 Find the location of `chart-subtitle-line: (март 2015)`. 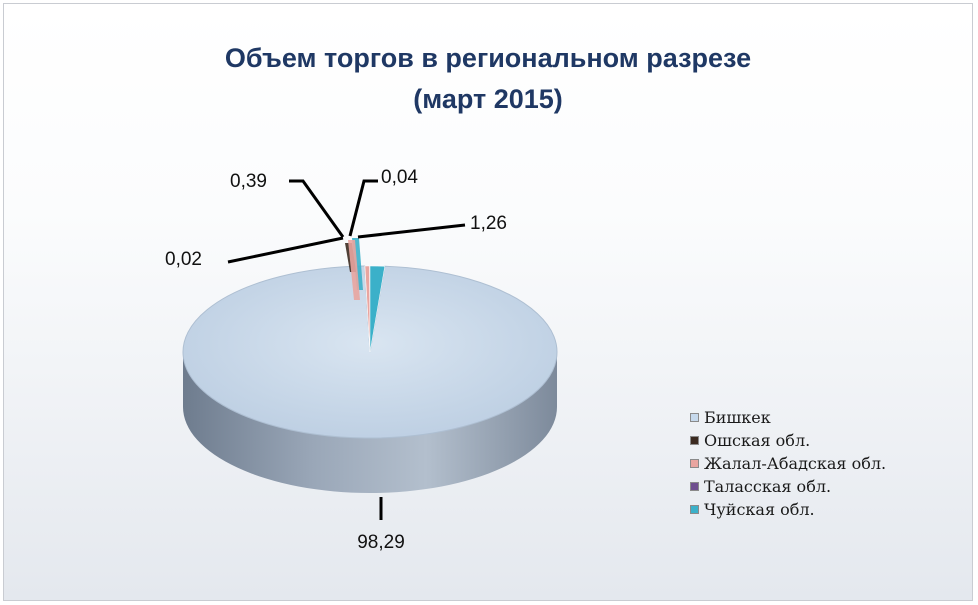

chart-subtitle-line: (март 2015) is located at coordinates (488, 99).